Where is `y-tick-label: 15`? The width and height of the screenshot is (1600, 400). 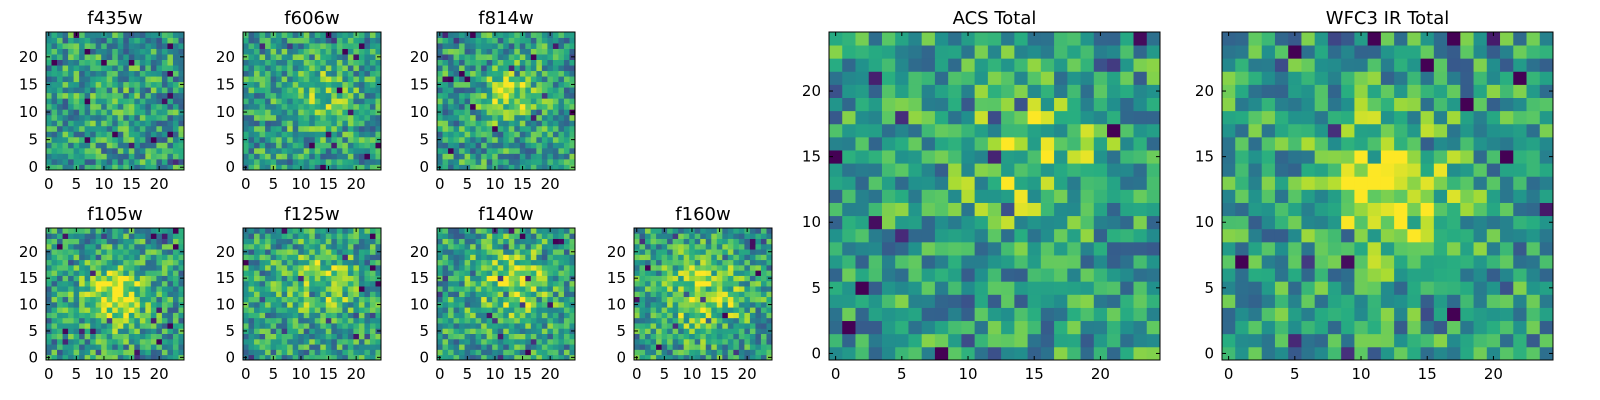 y-tick-label: 15 is located at coordinates (225, 84).